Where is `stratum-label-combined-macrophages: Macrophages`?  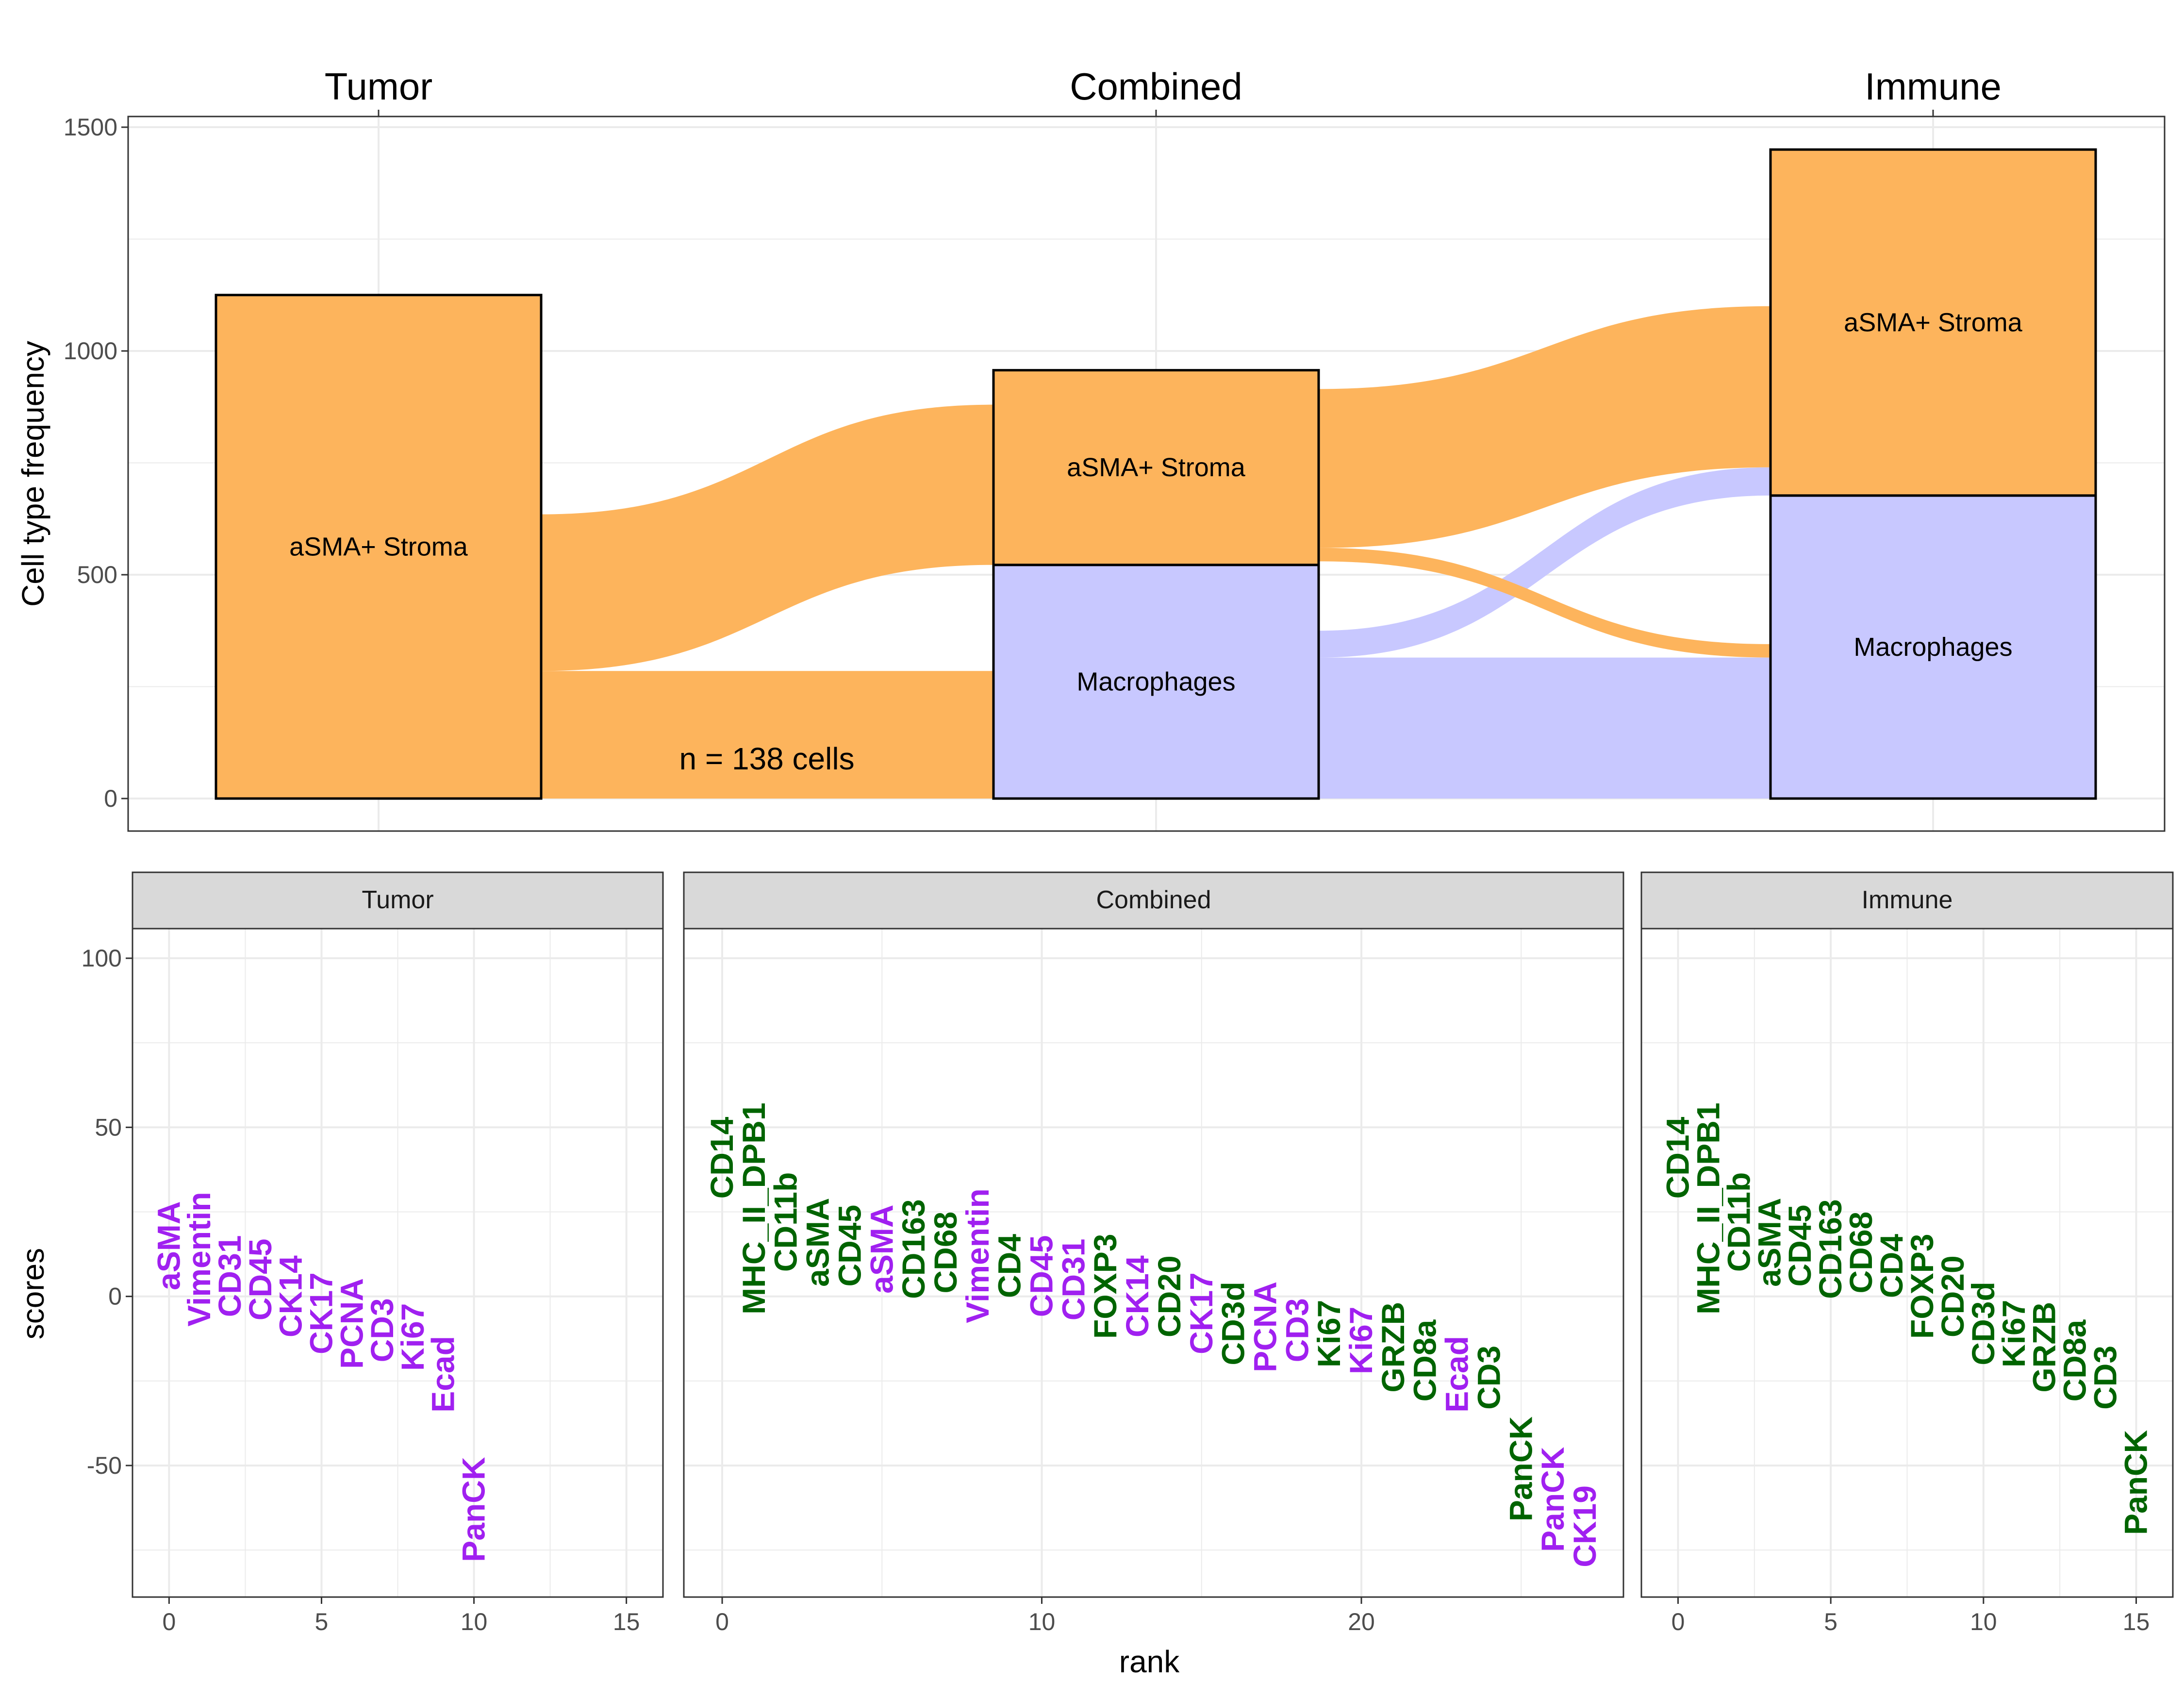
stratum-label-combined-macrophages: Macrophages is located at coordinates (1155, 681).